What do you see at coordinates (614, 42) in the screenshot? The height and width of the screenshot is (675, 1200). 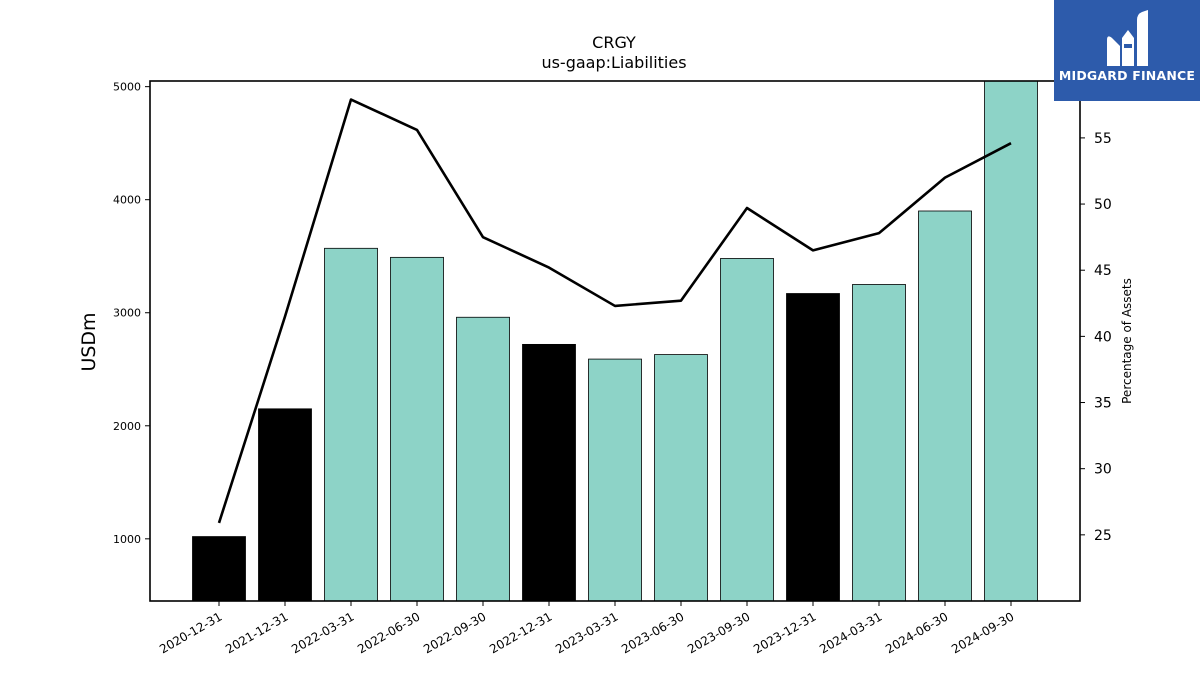 I see `chart-title: CRGY` at bounding box center [614, 42].